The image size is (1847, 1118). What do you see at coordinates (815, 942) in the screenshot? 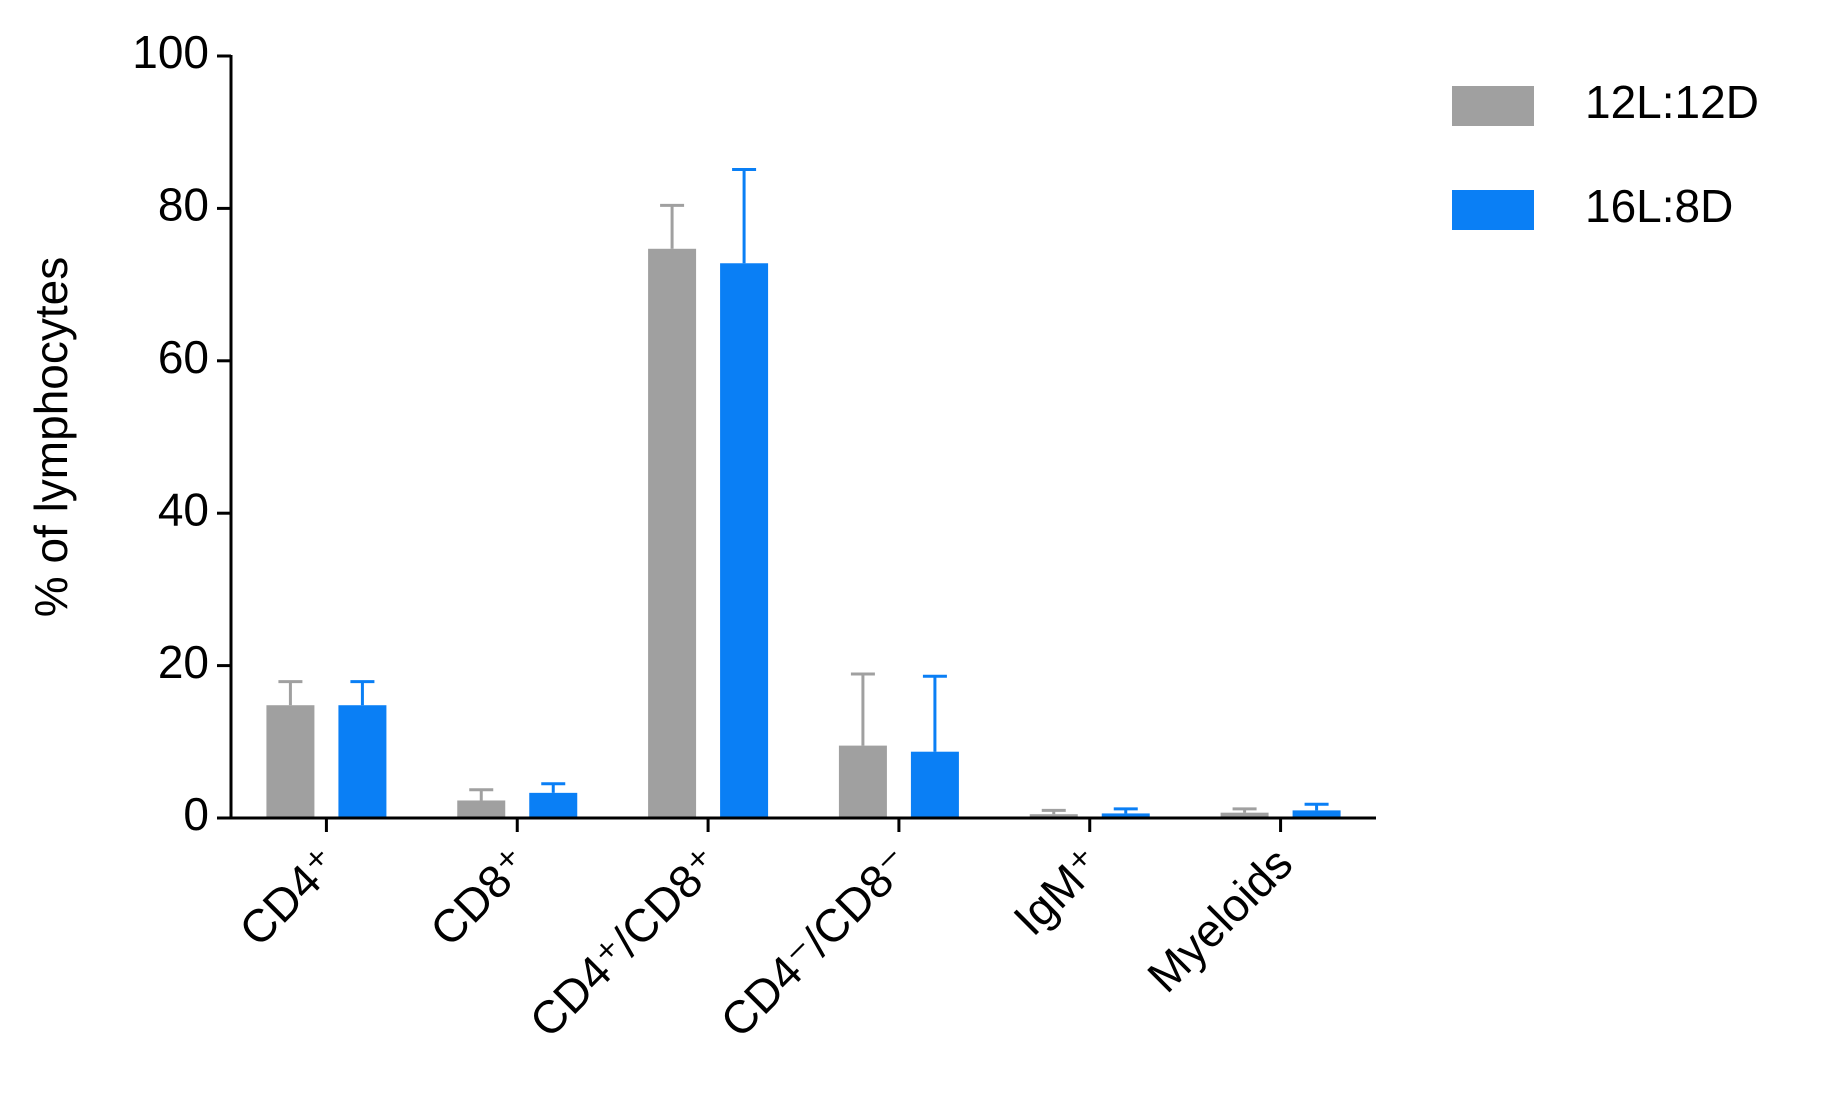
I see `x-tick-label: CD4⁻/CD8⁻` at bounding box center [815, 942].